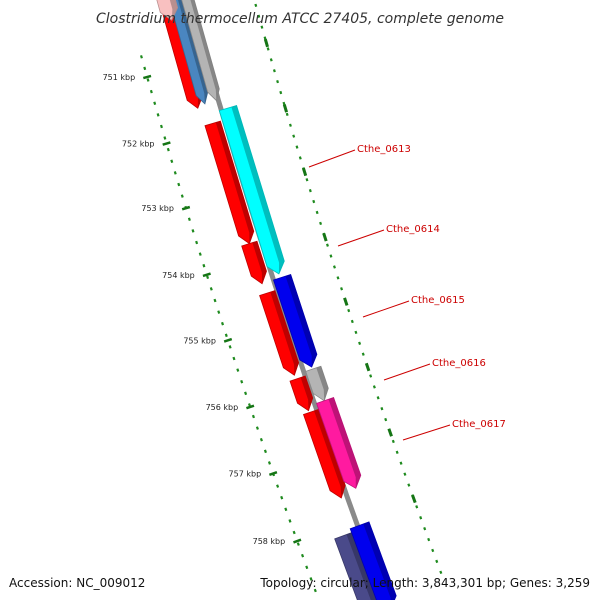 The image size is (600, 600). I want to click on ruler-tick-label: 751 kbp, so click(119, 77).